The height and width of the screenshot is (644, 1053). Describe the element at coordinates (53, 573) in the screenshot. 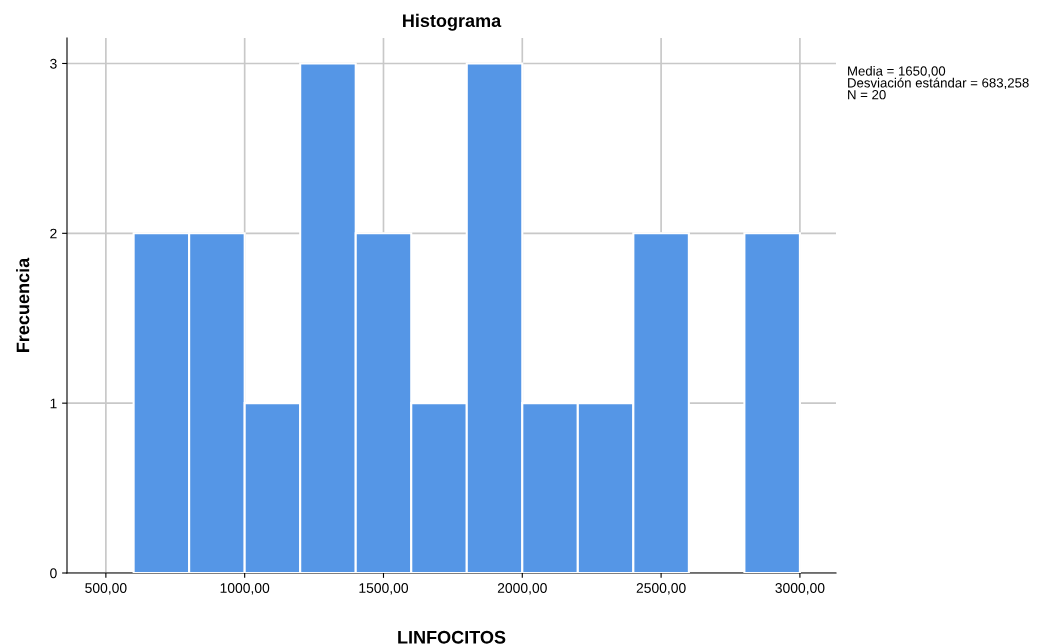

I see `y-tick-label: 0` at that location.